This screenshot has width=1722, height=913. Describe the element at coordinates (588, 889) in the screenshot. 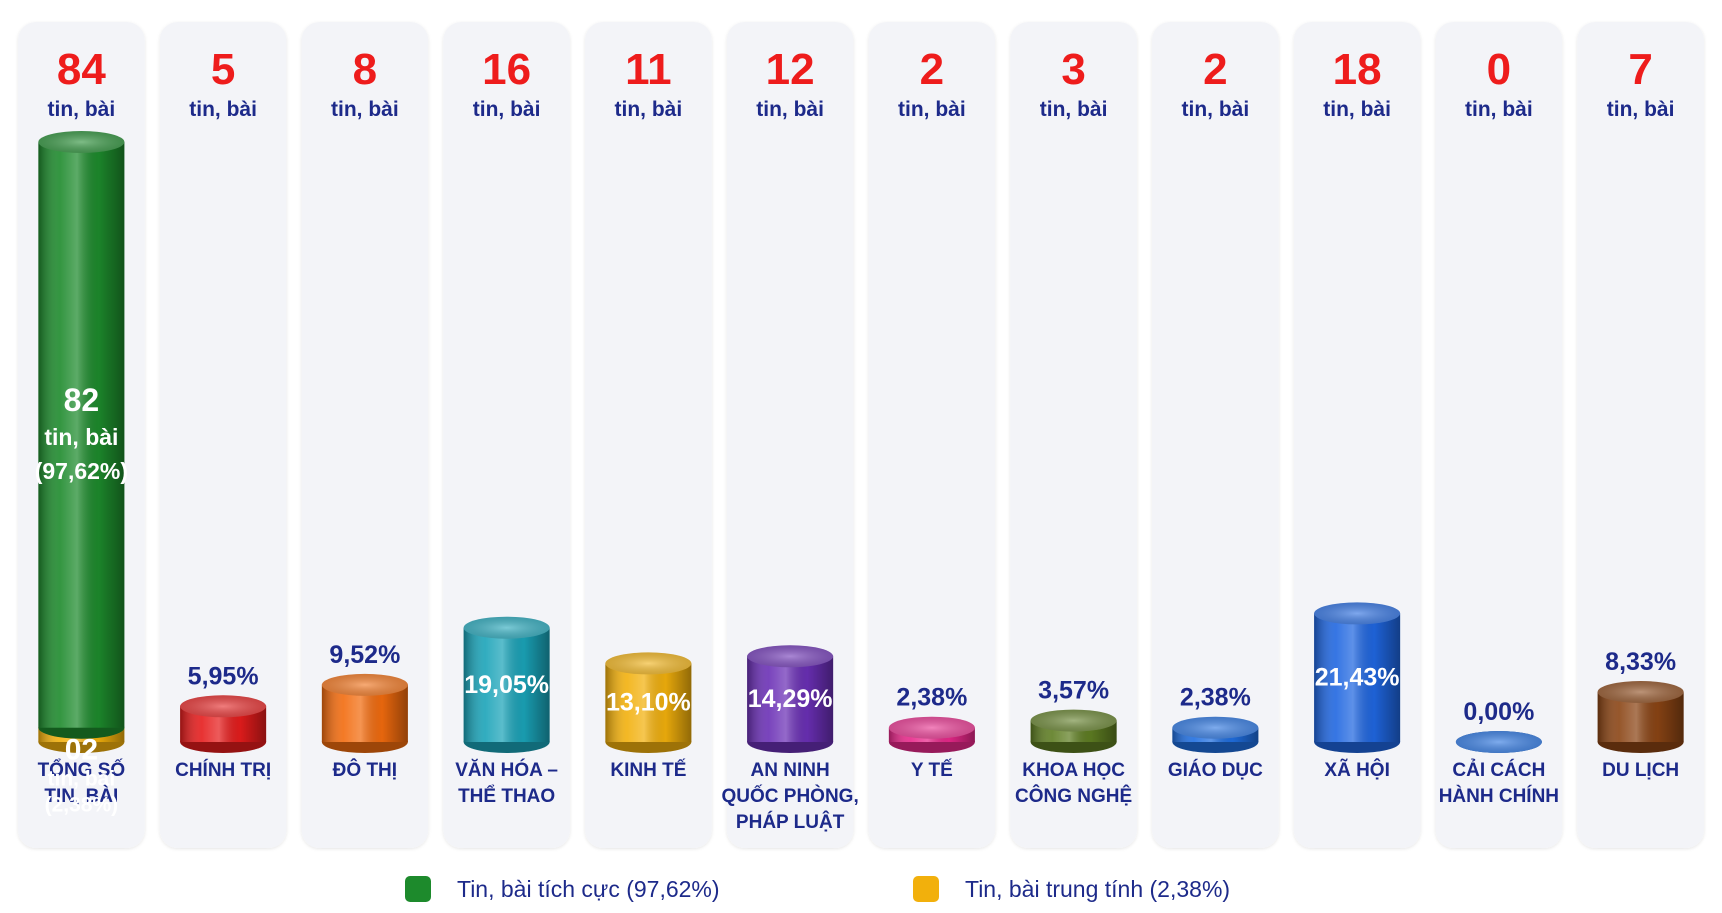

I see `legend-label: Tin, bài tích cực (97,62%)` at that location.